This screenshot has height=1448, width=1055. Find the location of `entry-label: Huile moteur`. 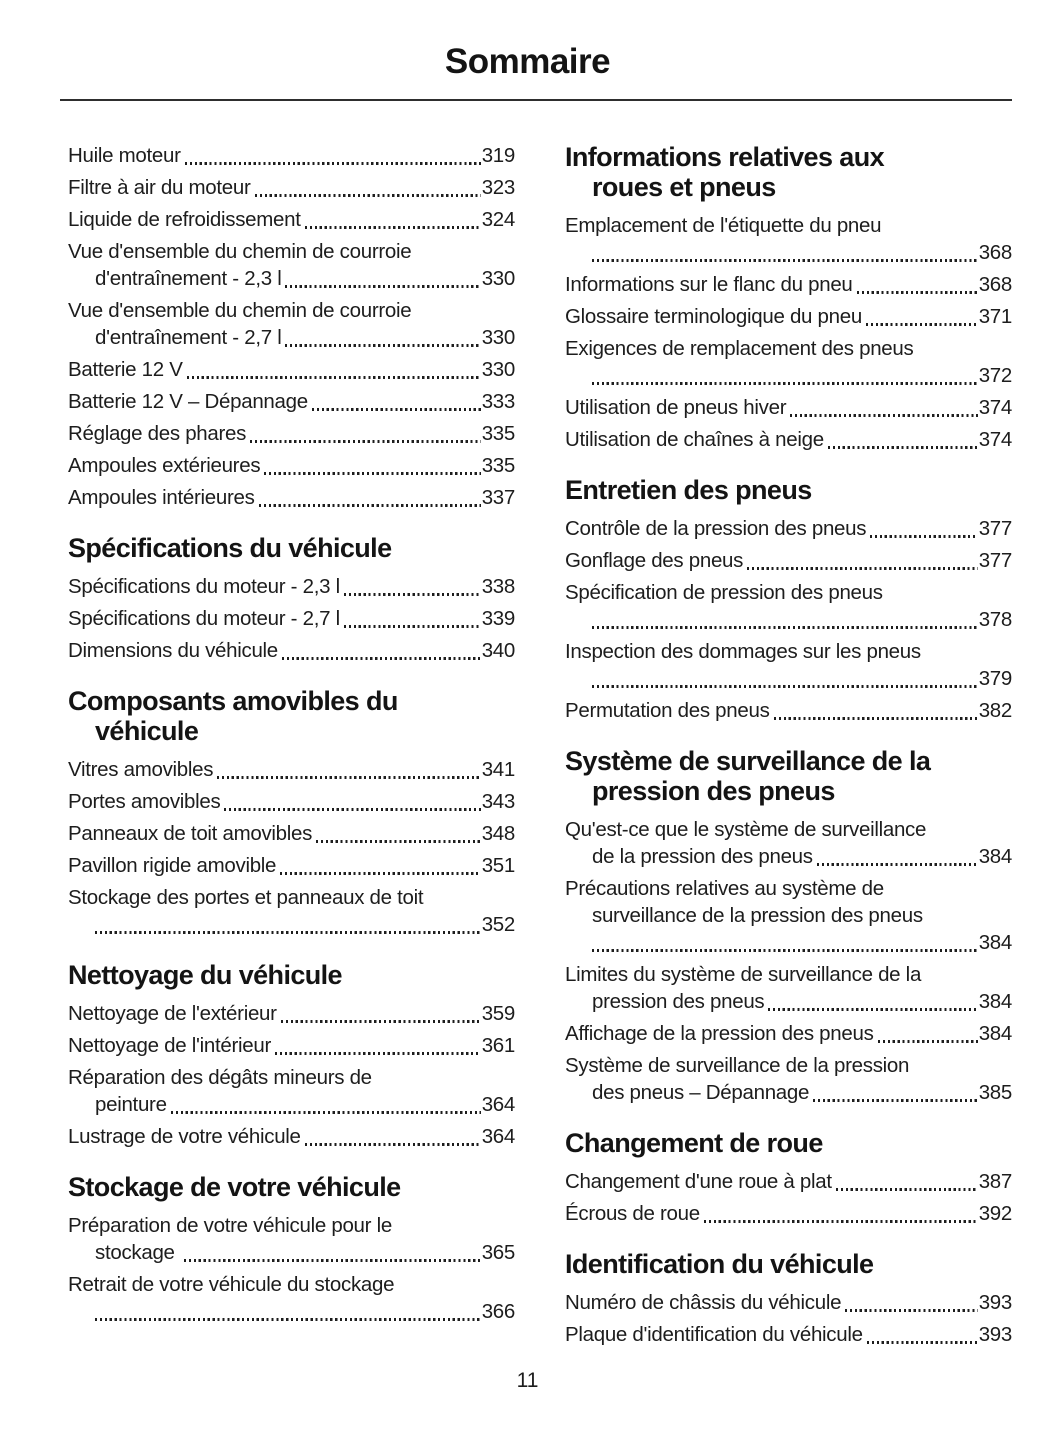

entry-label: Huile moteur is located at coordinates (124, 155).